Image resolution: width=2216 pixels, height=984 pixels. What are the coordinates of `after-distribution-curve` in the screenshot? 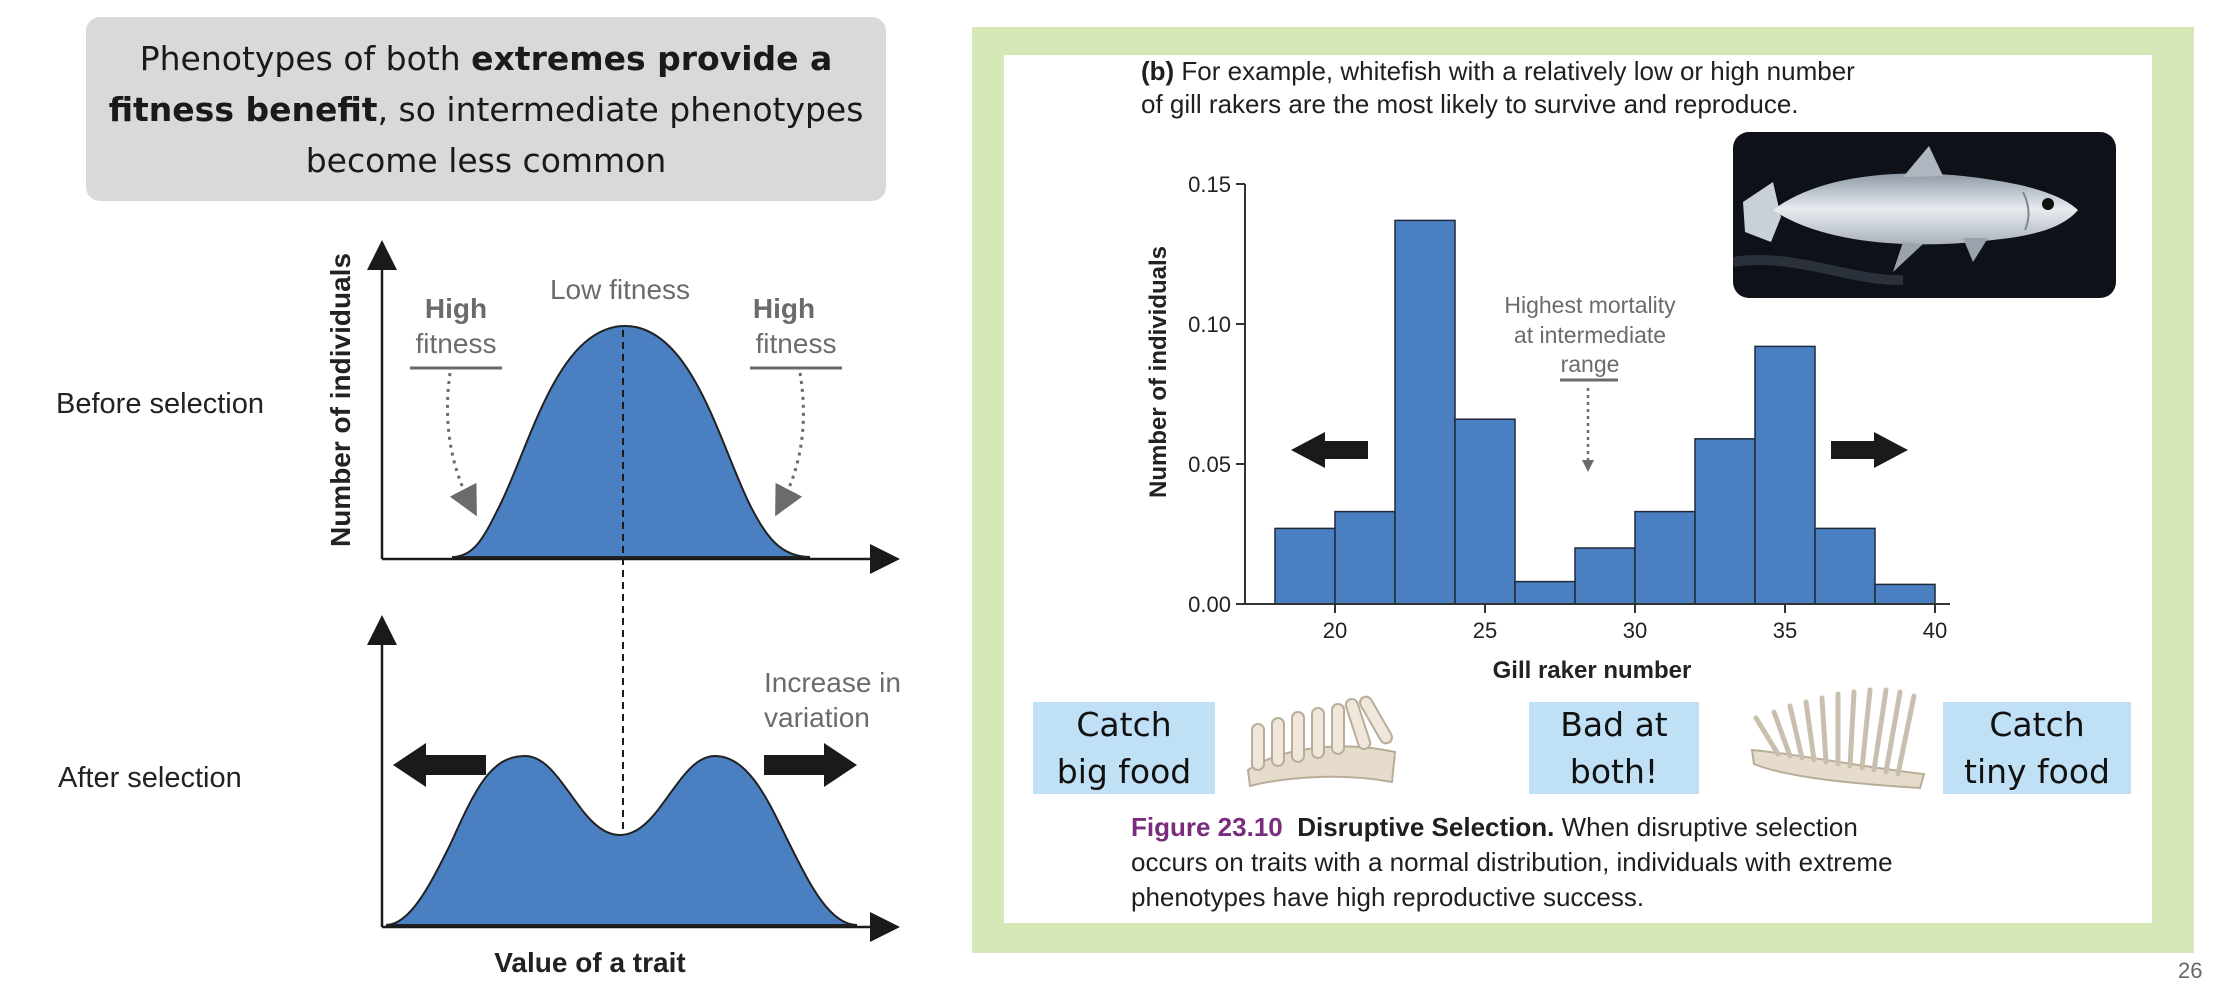 It's located at (621, 840).